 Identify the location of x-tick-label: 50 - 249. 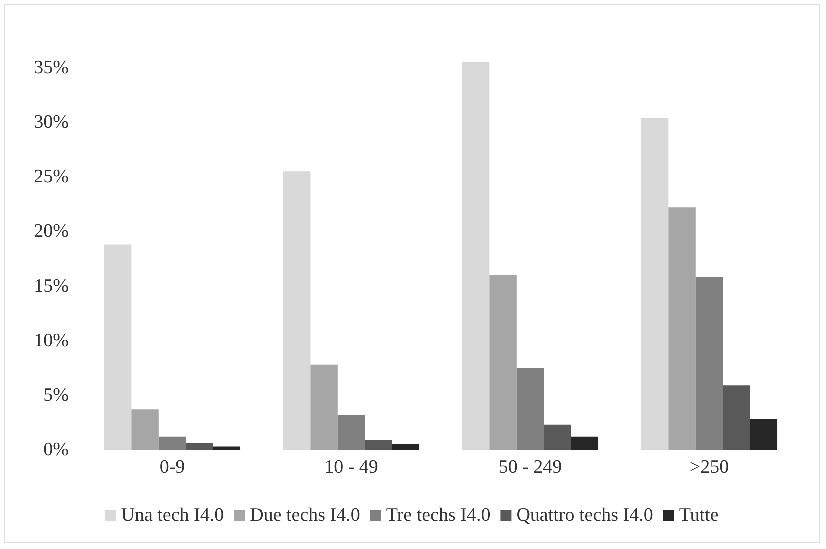
(530, 467).